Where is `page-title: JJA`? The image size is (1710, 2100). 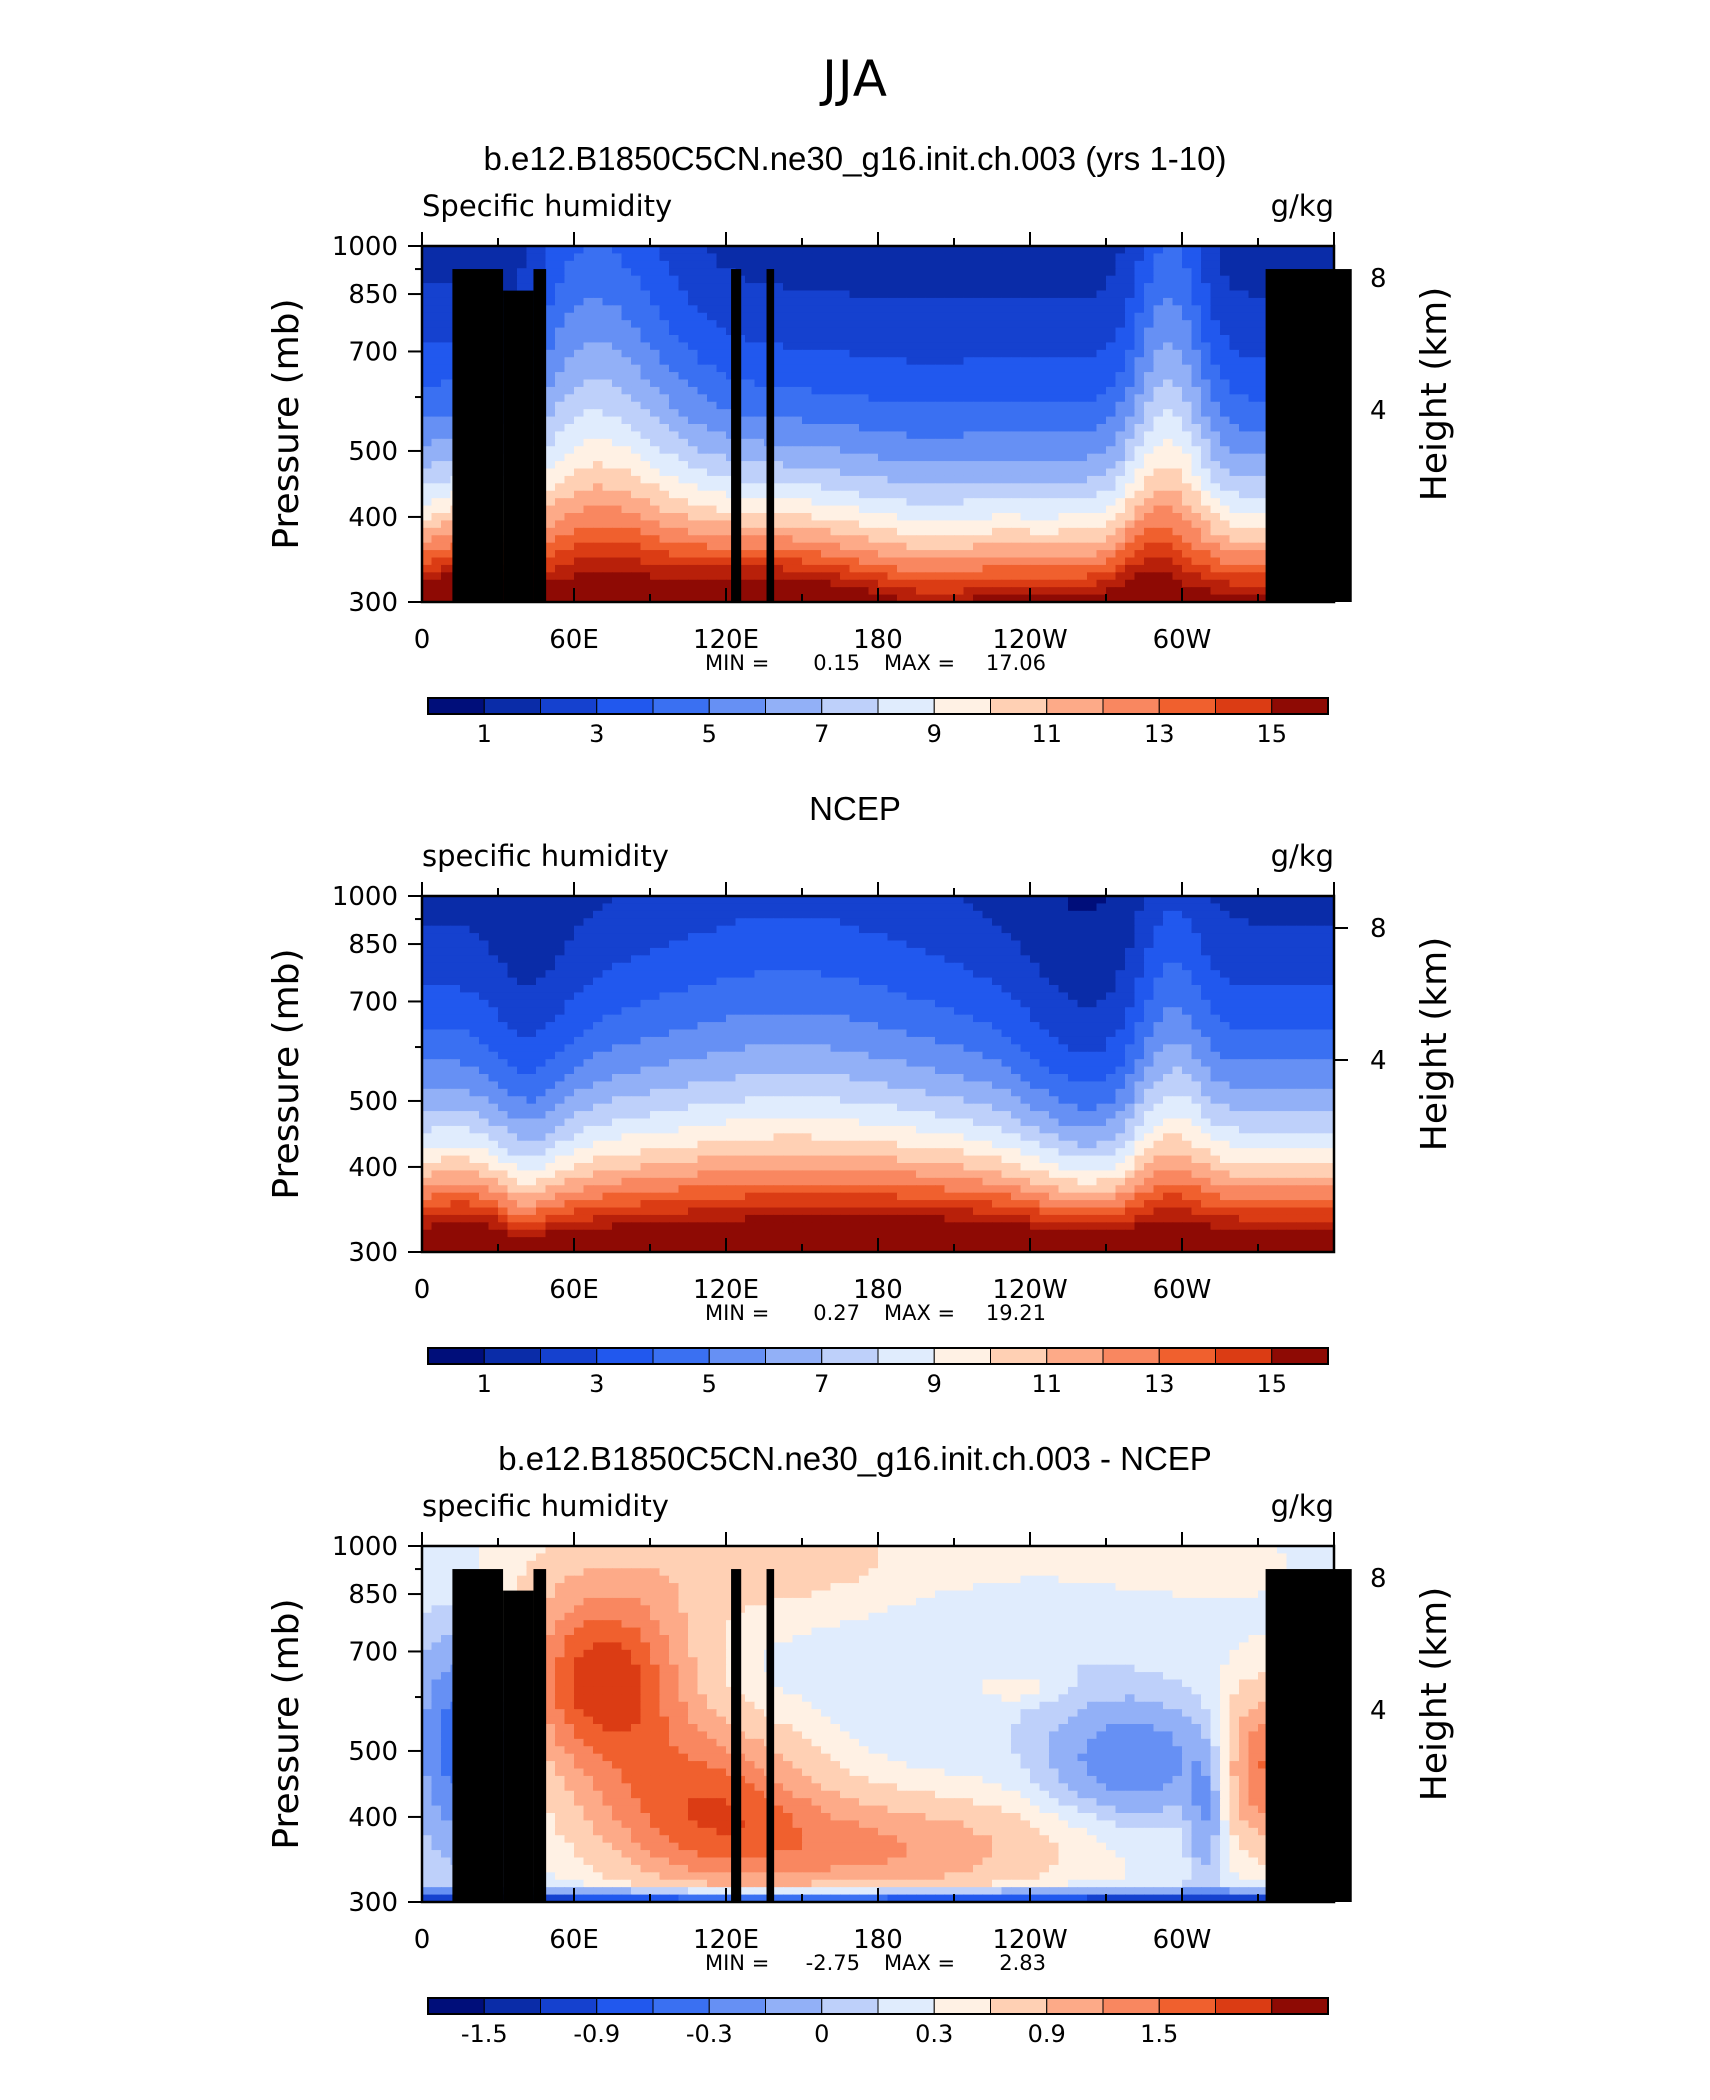
page-title: JJA is located at coordinates (855, 79).